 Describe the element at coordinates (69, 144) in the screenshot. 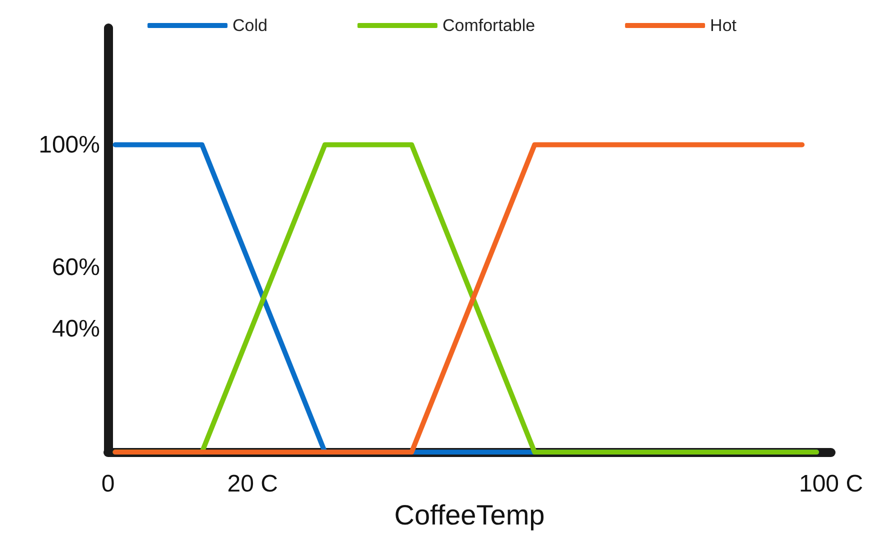

I see `y-tick-label: 100%` at that location.